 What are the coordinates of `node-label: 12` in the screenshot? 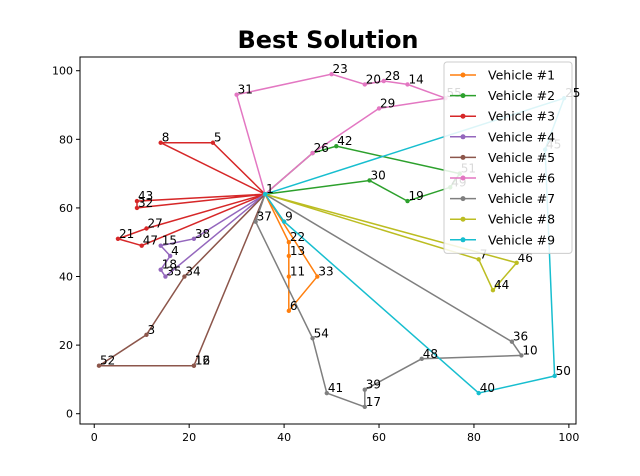 It's located at (202, 361).